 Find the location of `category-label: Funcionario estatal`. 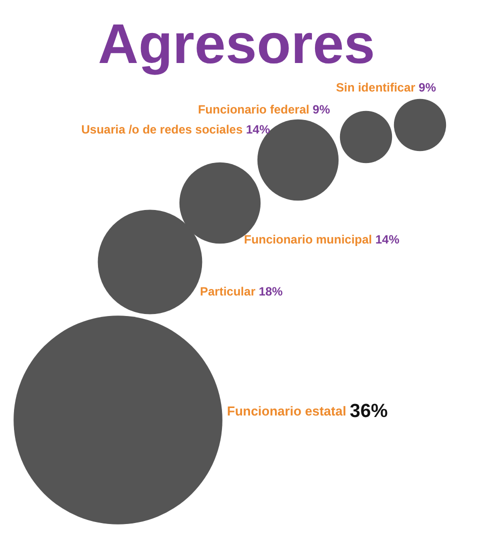

category-label: Funcionario estatal is located at coordinates (288, 411).